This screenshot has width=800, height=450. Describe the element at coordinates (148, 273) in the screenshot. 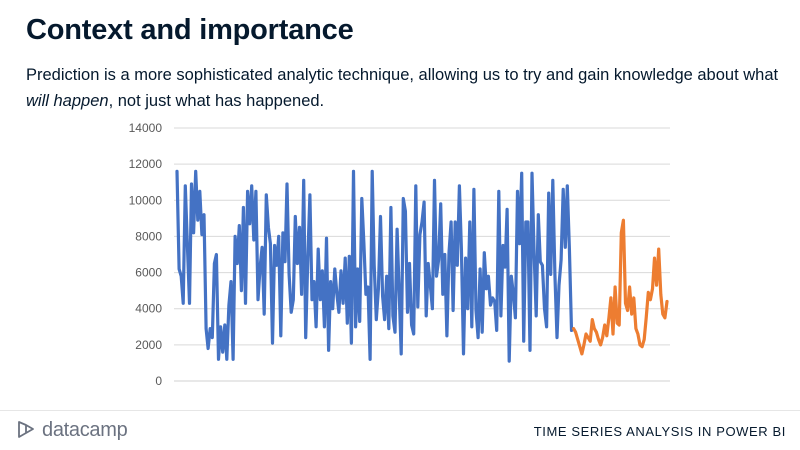

I see `y-tick-label: 6000` at that location.